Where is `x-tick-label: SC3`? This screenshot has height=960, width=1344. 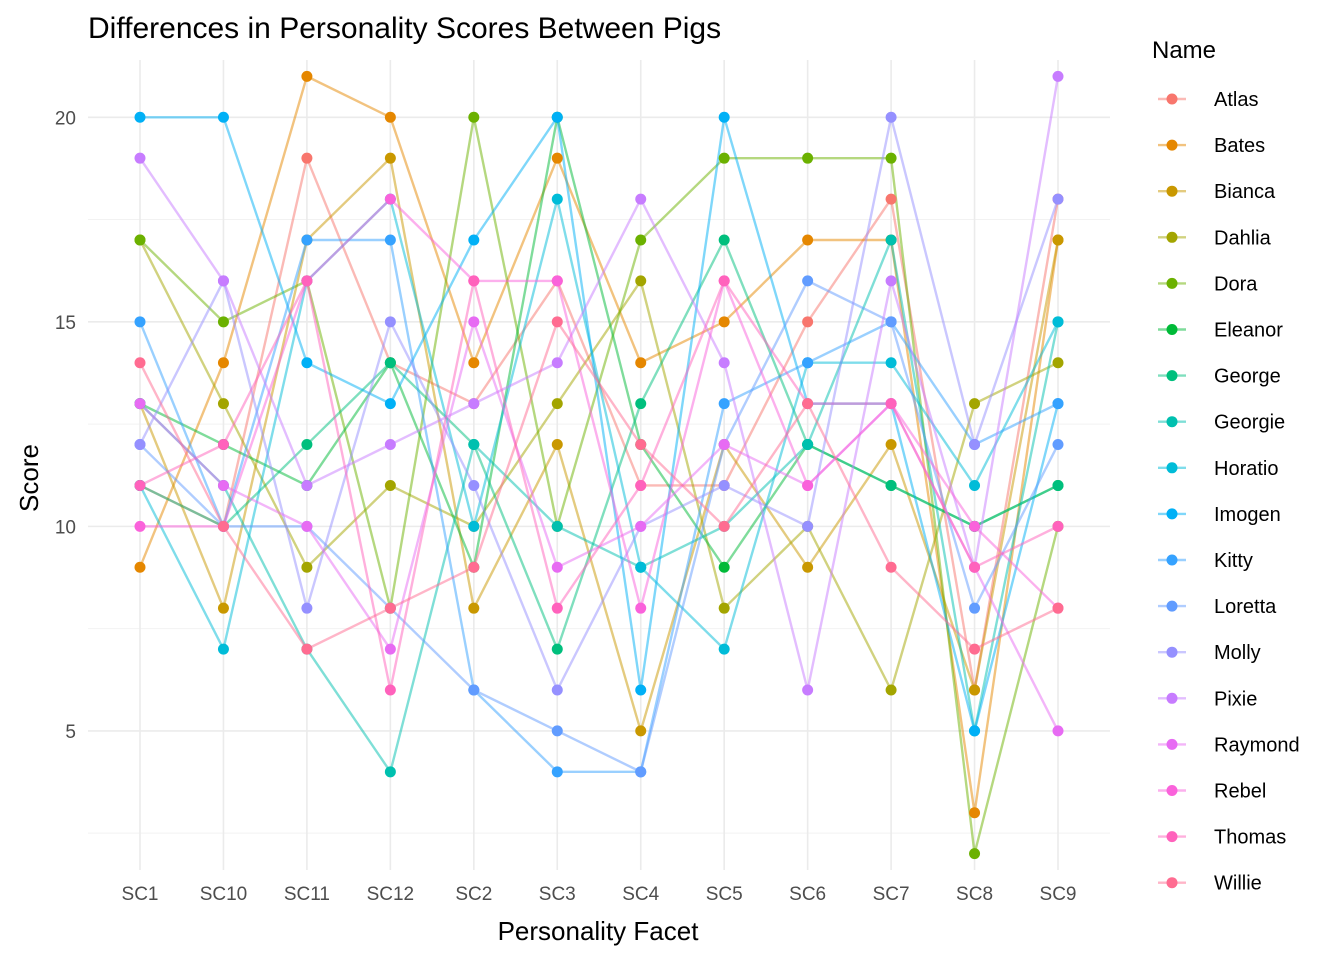
x-tick-label: SC3 is located at coordinates (557, 894).